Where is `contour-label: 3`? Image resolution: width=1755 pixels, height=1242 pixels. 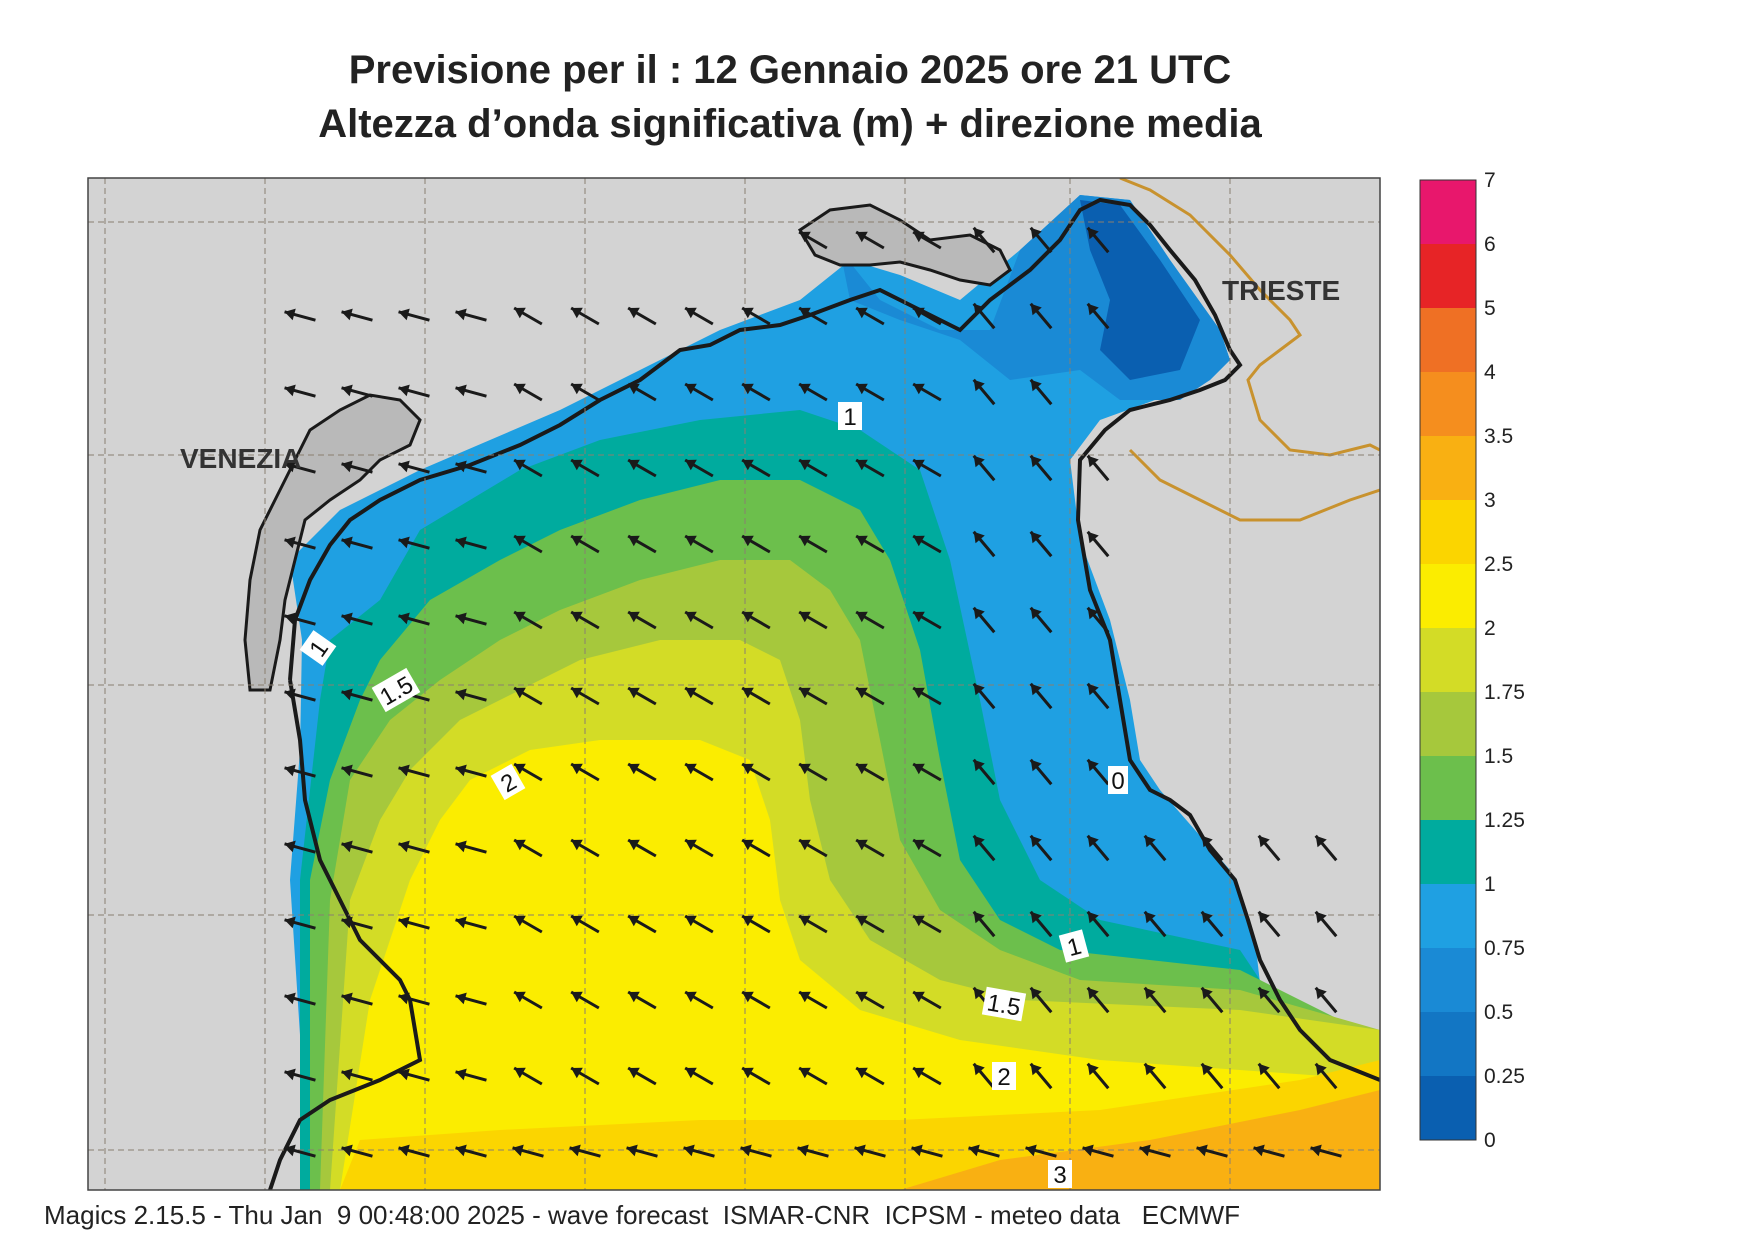
contour-label: 3 is located at coordinates (1059, 1175).